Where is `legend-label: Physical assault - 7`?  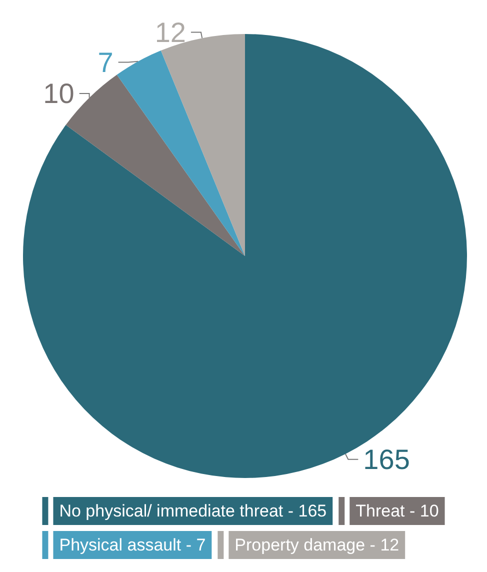 legend-label: Physical assault - 7 is located at coordinates (132, 545).